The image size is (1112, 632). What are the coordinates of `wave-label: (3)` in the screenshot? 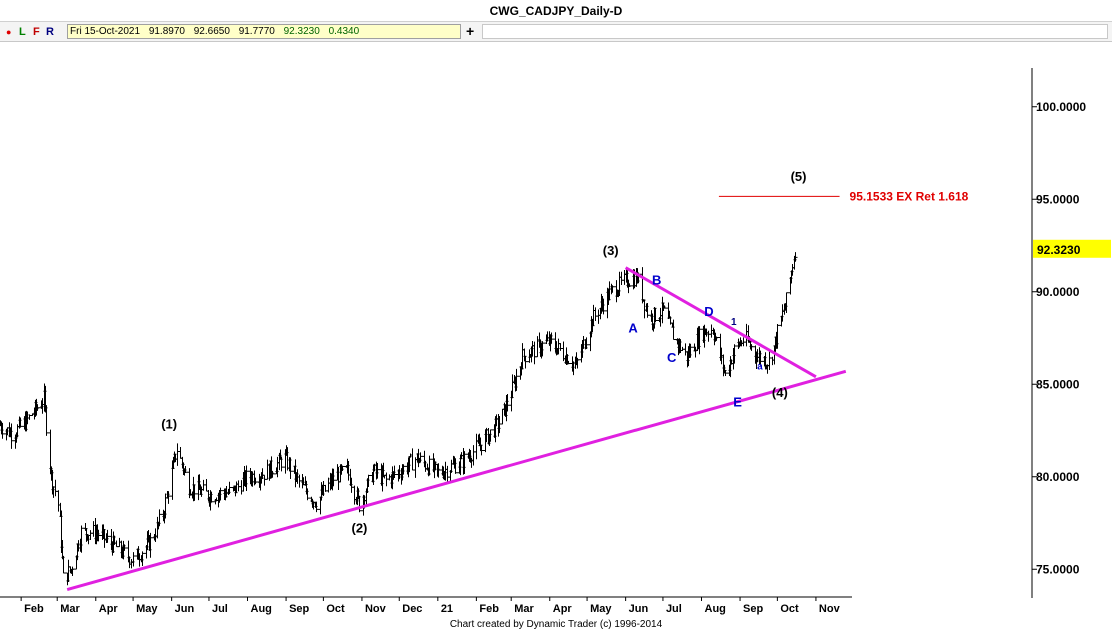 It's located at (611, 250).